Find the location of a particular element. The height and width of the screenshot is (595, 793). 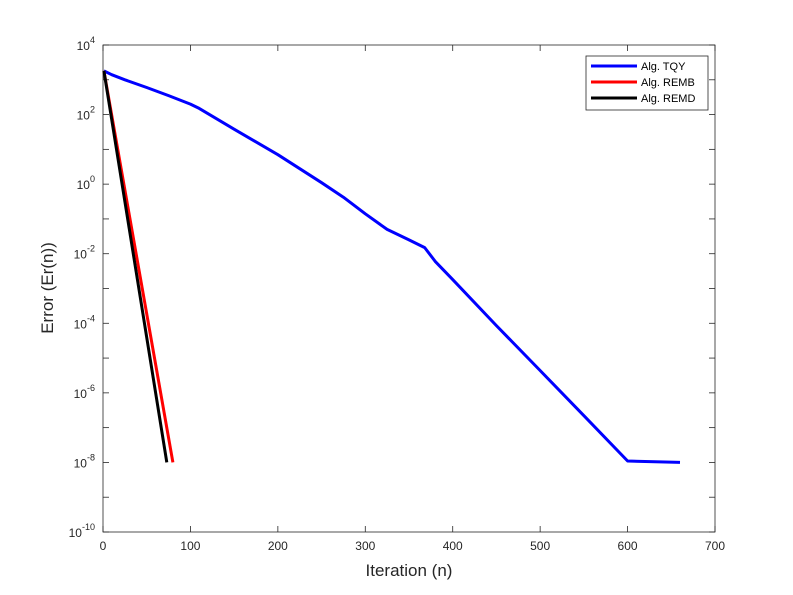

y-tick-label: 10⁻² is located at coordinates (84, 253).